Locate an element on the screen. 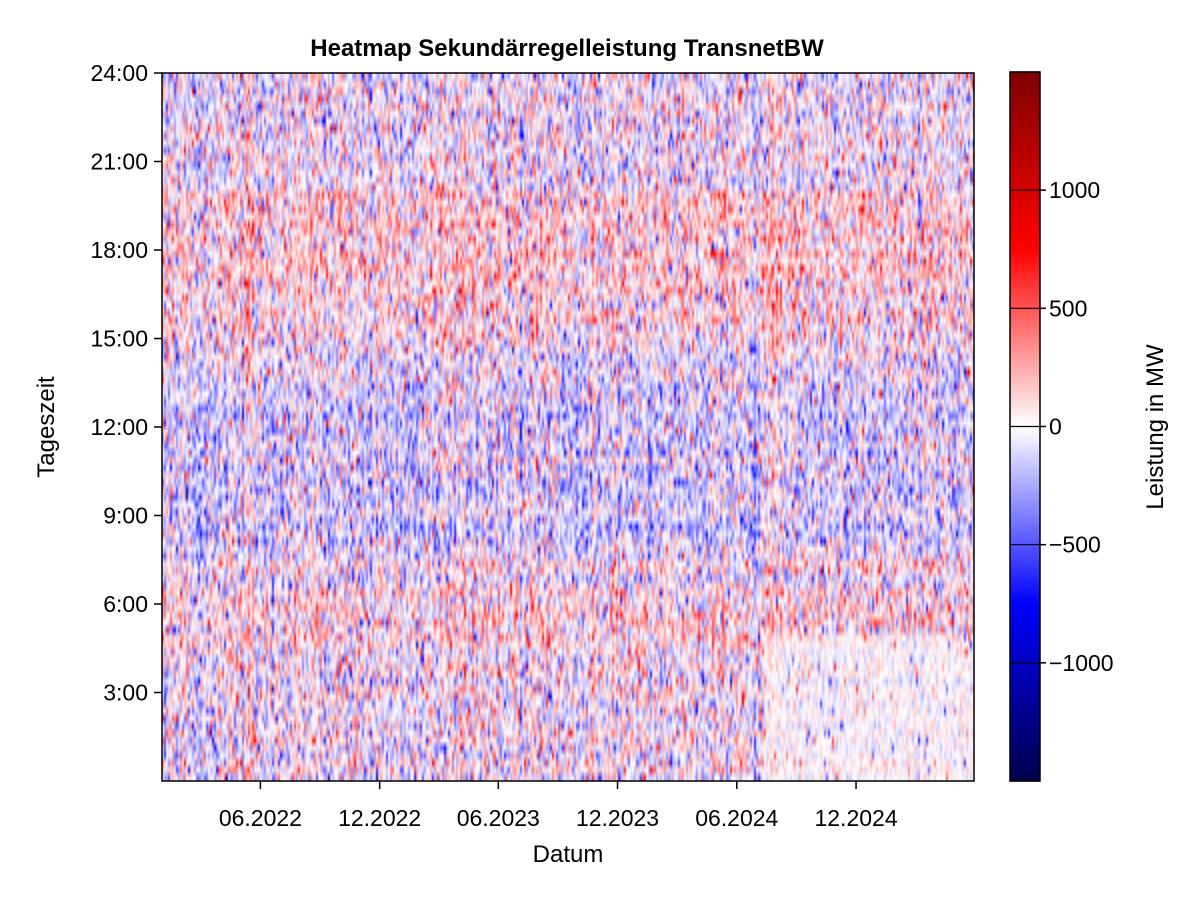  colorbar-tick-label-1: −500 is located at coordinates (1075, 545).